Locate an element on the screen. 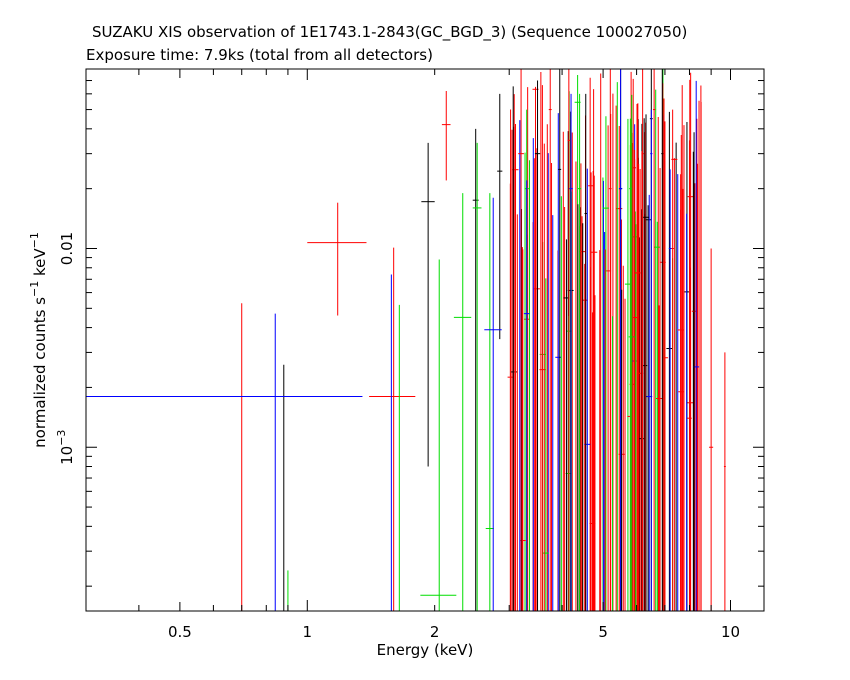 This screenshot has height=680, width=850. x-tick-label: 1 is located at coordinates (308, 632).